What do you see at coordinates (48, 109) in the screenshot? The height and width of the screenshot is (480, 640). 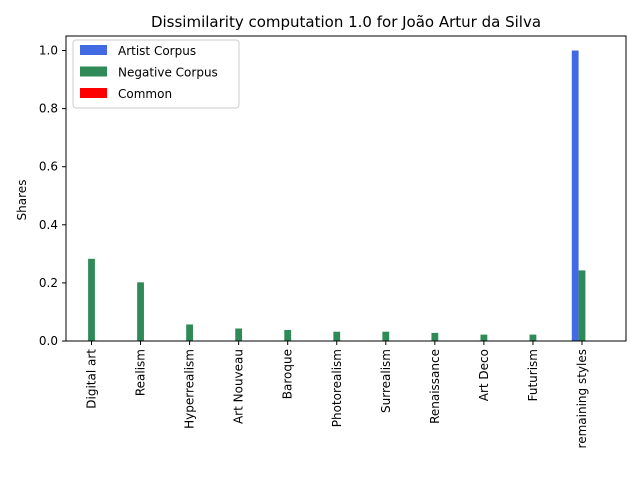 I see `y-tick-label: 0.8` at bounding box center [48, 109].